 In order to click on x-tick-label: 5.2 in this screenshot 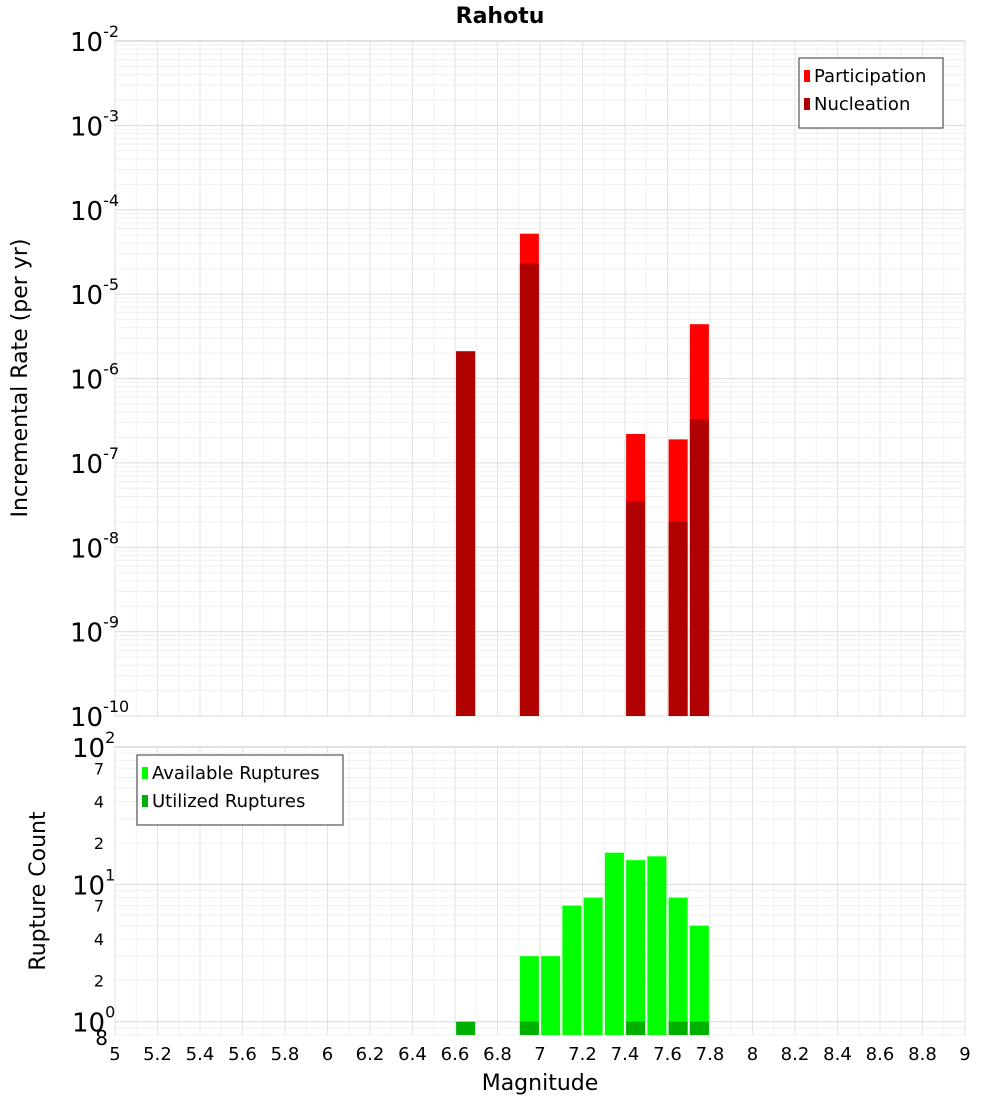, I will do `click(157, 1054)`.